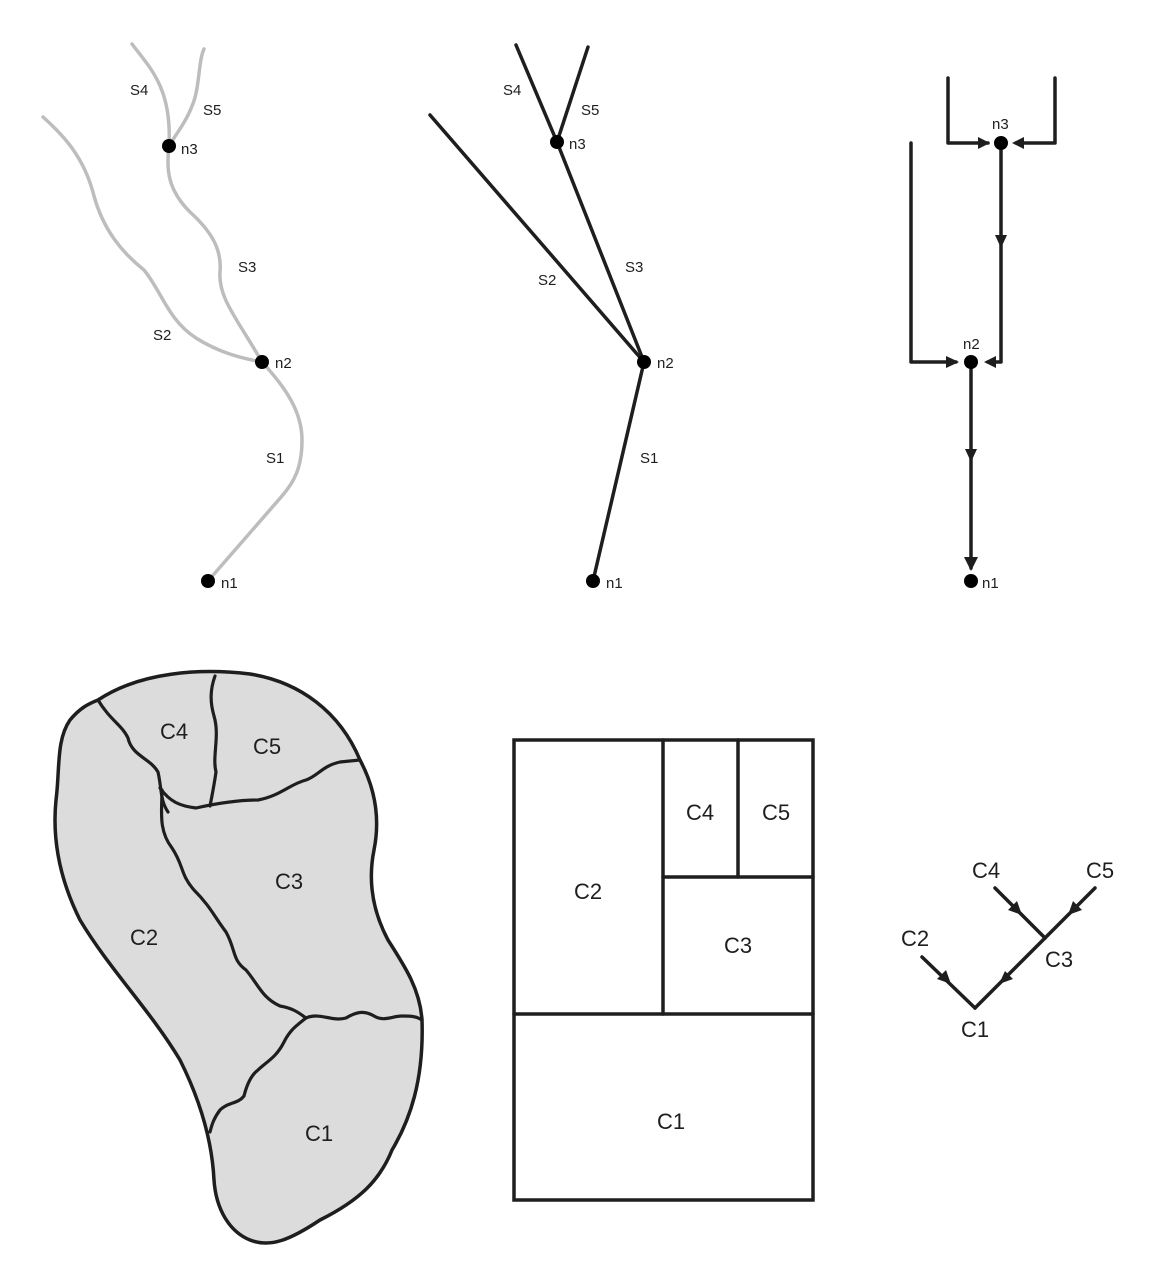  Describe the element at coordinates (283, 363) in the screenshot. I see `river-label-n2: n2` at that location.